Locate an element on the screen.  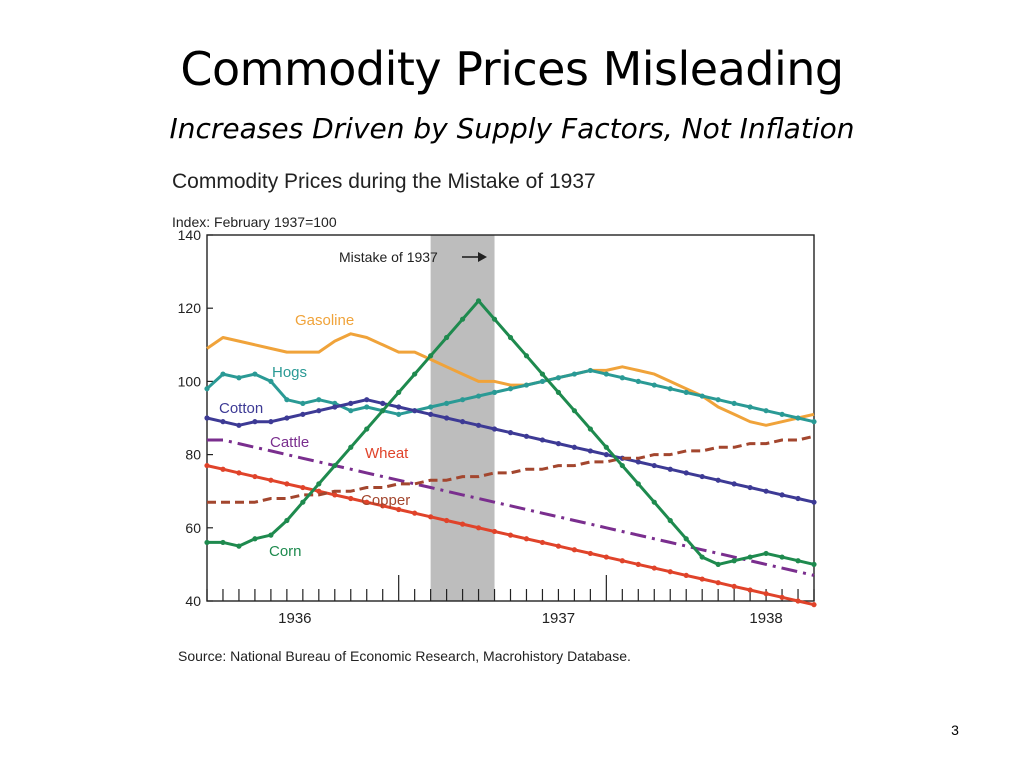
x-tick-label: 1937 is located at coordinates (558, 618).